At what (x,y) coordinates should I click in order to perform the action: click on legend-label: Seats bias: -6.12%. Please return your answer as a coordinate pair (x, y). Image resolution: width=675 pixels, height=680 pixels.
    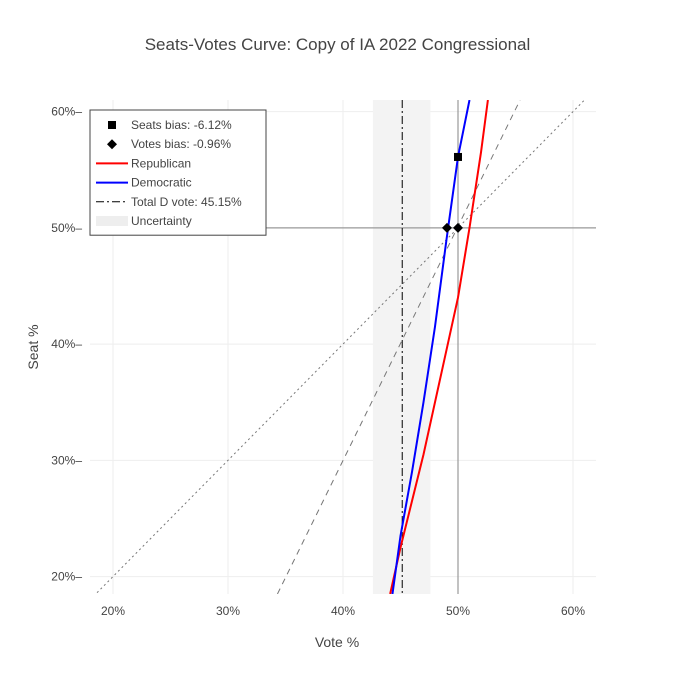
    Looking at the image, I should click on (181, 125).